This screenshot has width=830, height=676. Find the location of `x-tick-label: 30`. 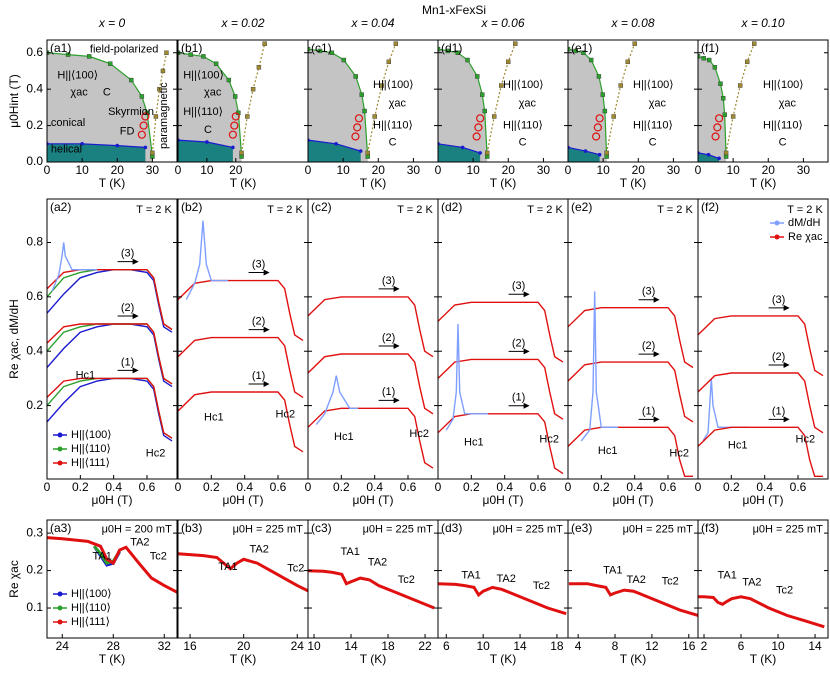

x-tick-label: 30 is located at coordinates (544, 170).